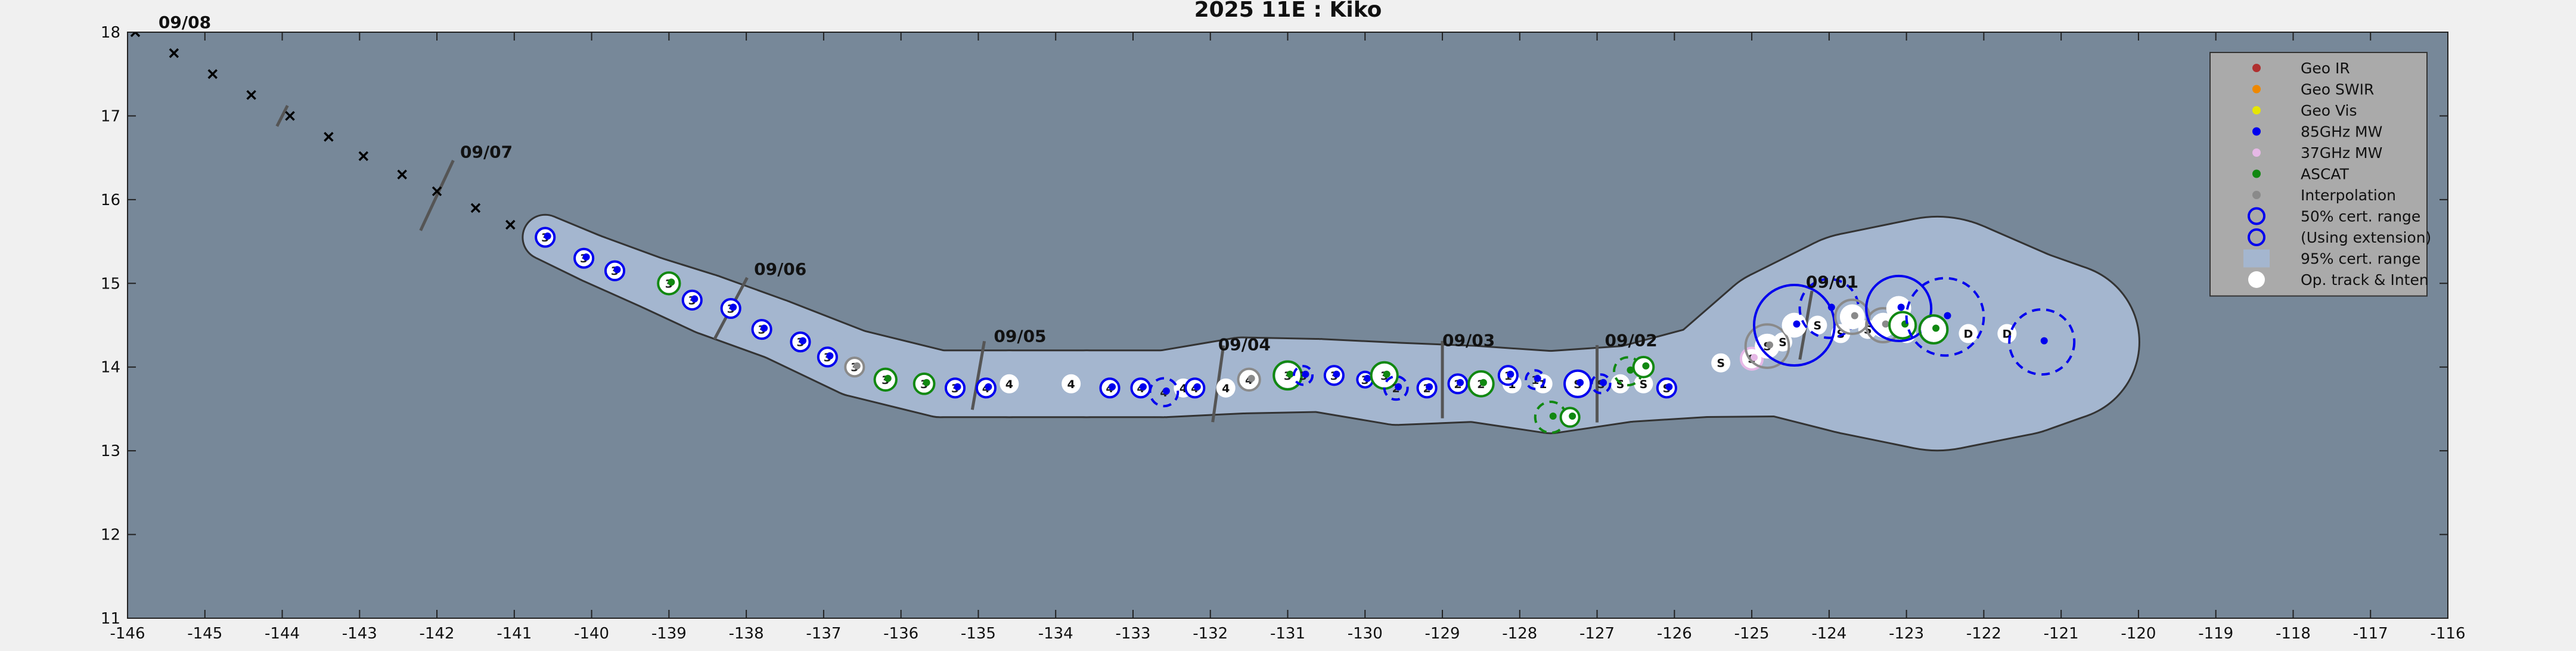 The image size is (2576, 651). Describe the element at coordinates (2294, 634) in the screenshot. I see `x-tick-label: -118` at that location.